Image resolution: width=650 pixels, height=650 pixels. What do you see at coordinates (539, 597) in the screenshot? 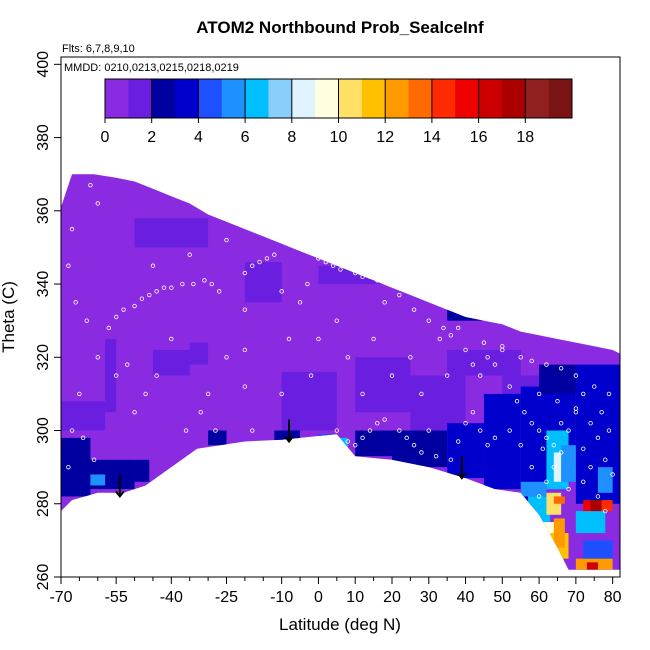
I see `x-tick-label: 60` at bounding box center [539, 597].